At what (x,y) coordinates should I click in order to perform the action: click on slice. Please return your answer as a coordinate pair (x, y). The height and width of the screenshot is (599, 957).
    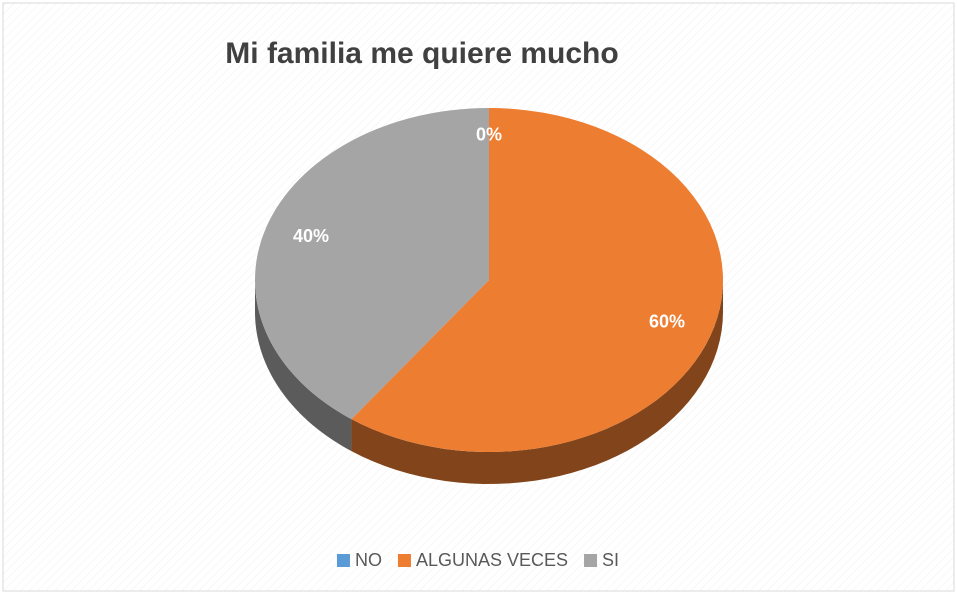
    Looking at the image, I should click on (372, 264).